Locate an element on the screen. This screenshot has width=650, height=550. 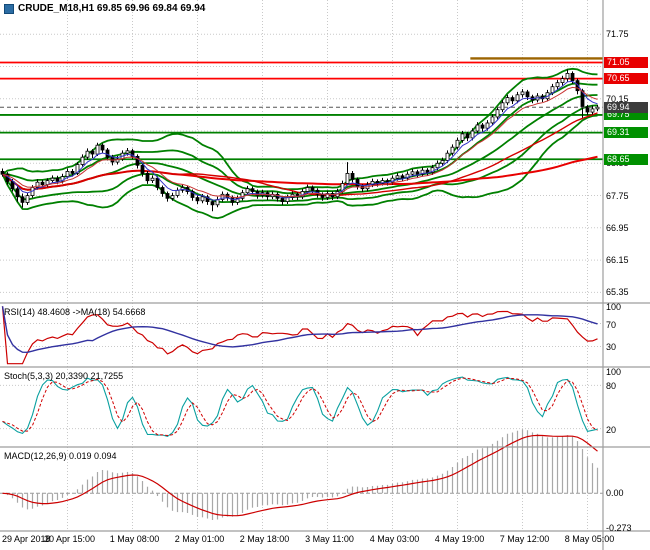
resistance-level-badge: 70.65 is located at coordinates (626, 79).